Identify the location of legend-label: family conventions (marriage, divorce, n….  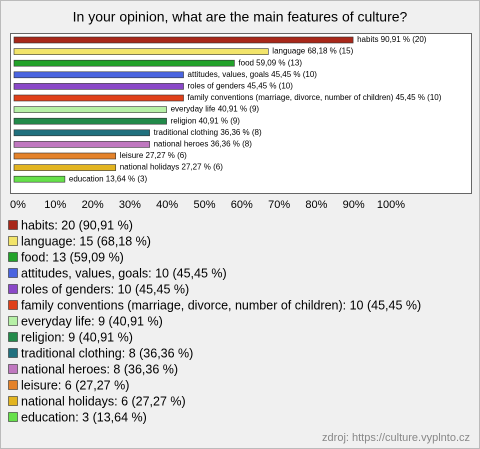
(221, 305).